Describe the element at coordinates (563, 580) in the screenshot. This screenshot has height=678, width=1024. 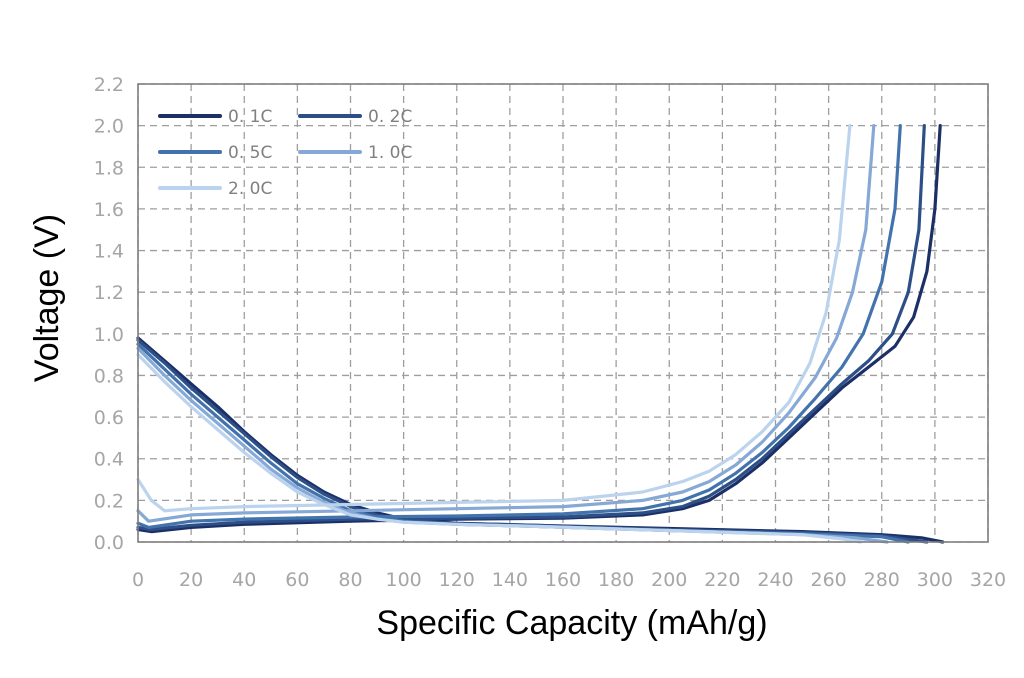
I see `x-tick-label: 160` at that location.